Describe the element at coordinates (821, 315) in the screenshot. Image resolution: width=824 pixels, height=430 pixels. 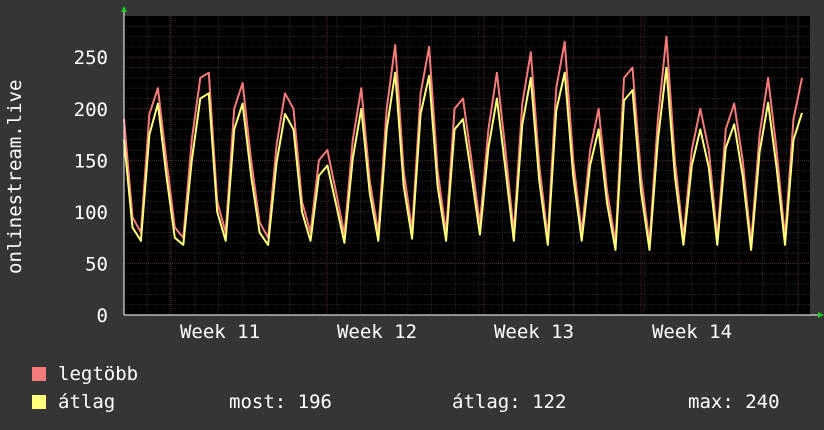
I see `x-axis-arrow` at that location.